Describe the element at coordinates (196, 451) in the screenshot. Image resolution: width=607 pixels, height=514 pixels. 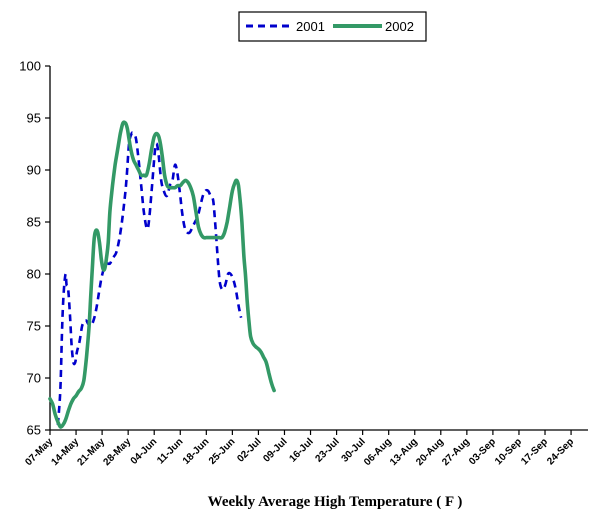
I see `x-tick-label: 18-Jun` at that location.